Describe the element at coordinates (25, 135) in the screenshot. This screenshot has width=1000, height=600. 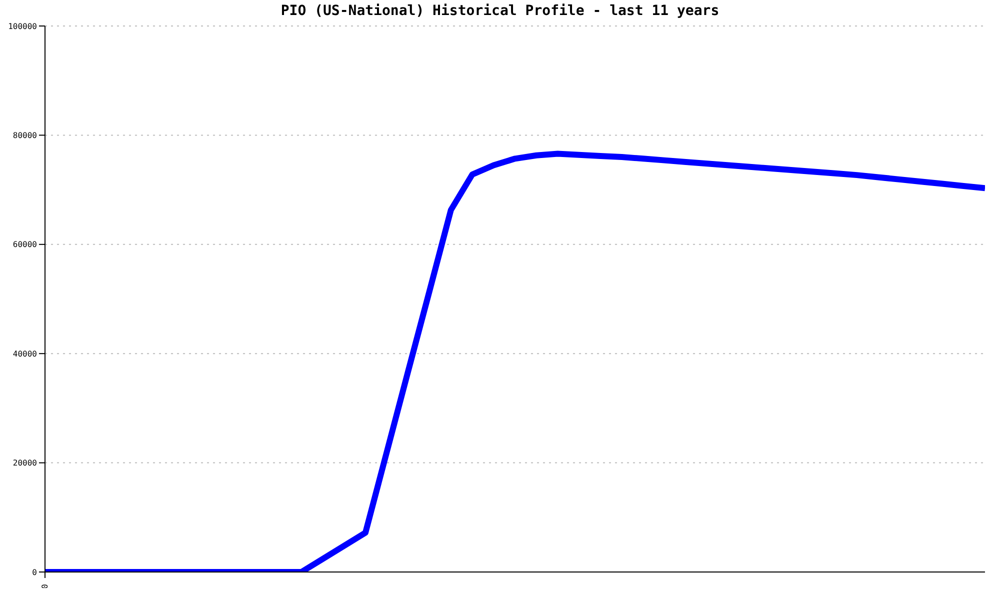
I see `y-tick-label: 80000` at that location.